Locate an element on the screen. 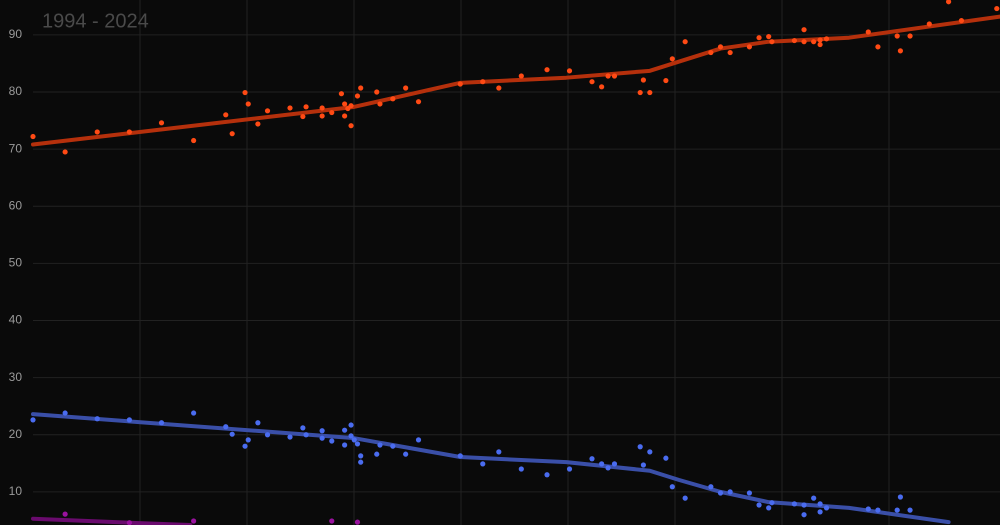  y-tick-label: 30 is located at coordinates (16, 377).